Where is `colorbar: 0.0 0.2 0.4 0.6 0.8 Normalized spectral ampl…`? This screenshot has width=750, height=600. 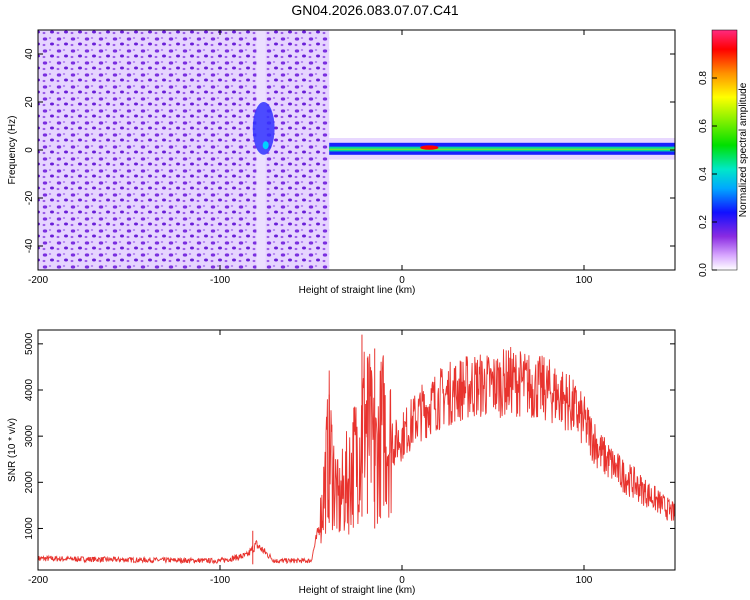
colorbar: 0.0 0.2 0.4 0.6 0.8 Normalized spectral ampl… is located at coordinates (723, 153).